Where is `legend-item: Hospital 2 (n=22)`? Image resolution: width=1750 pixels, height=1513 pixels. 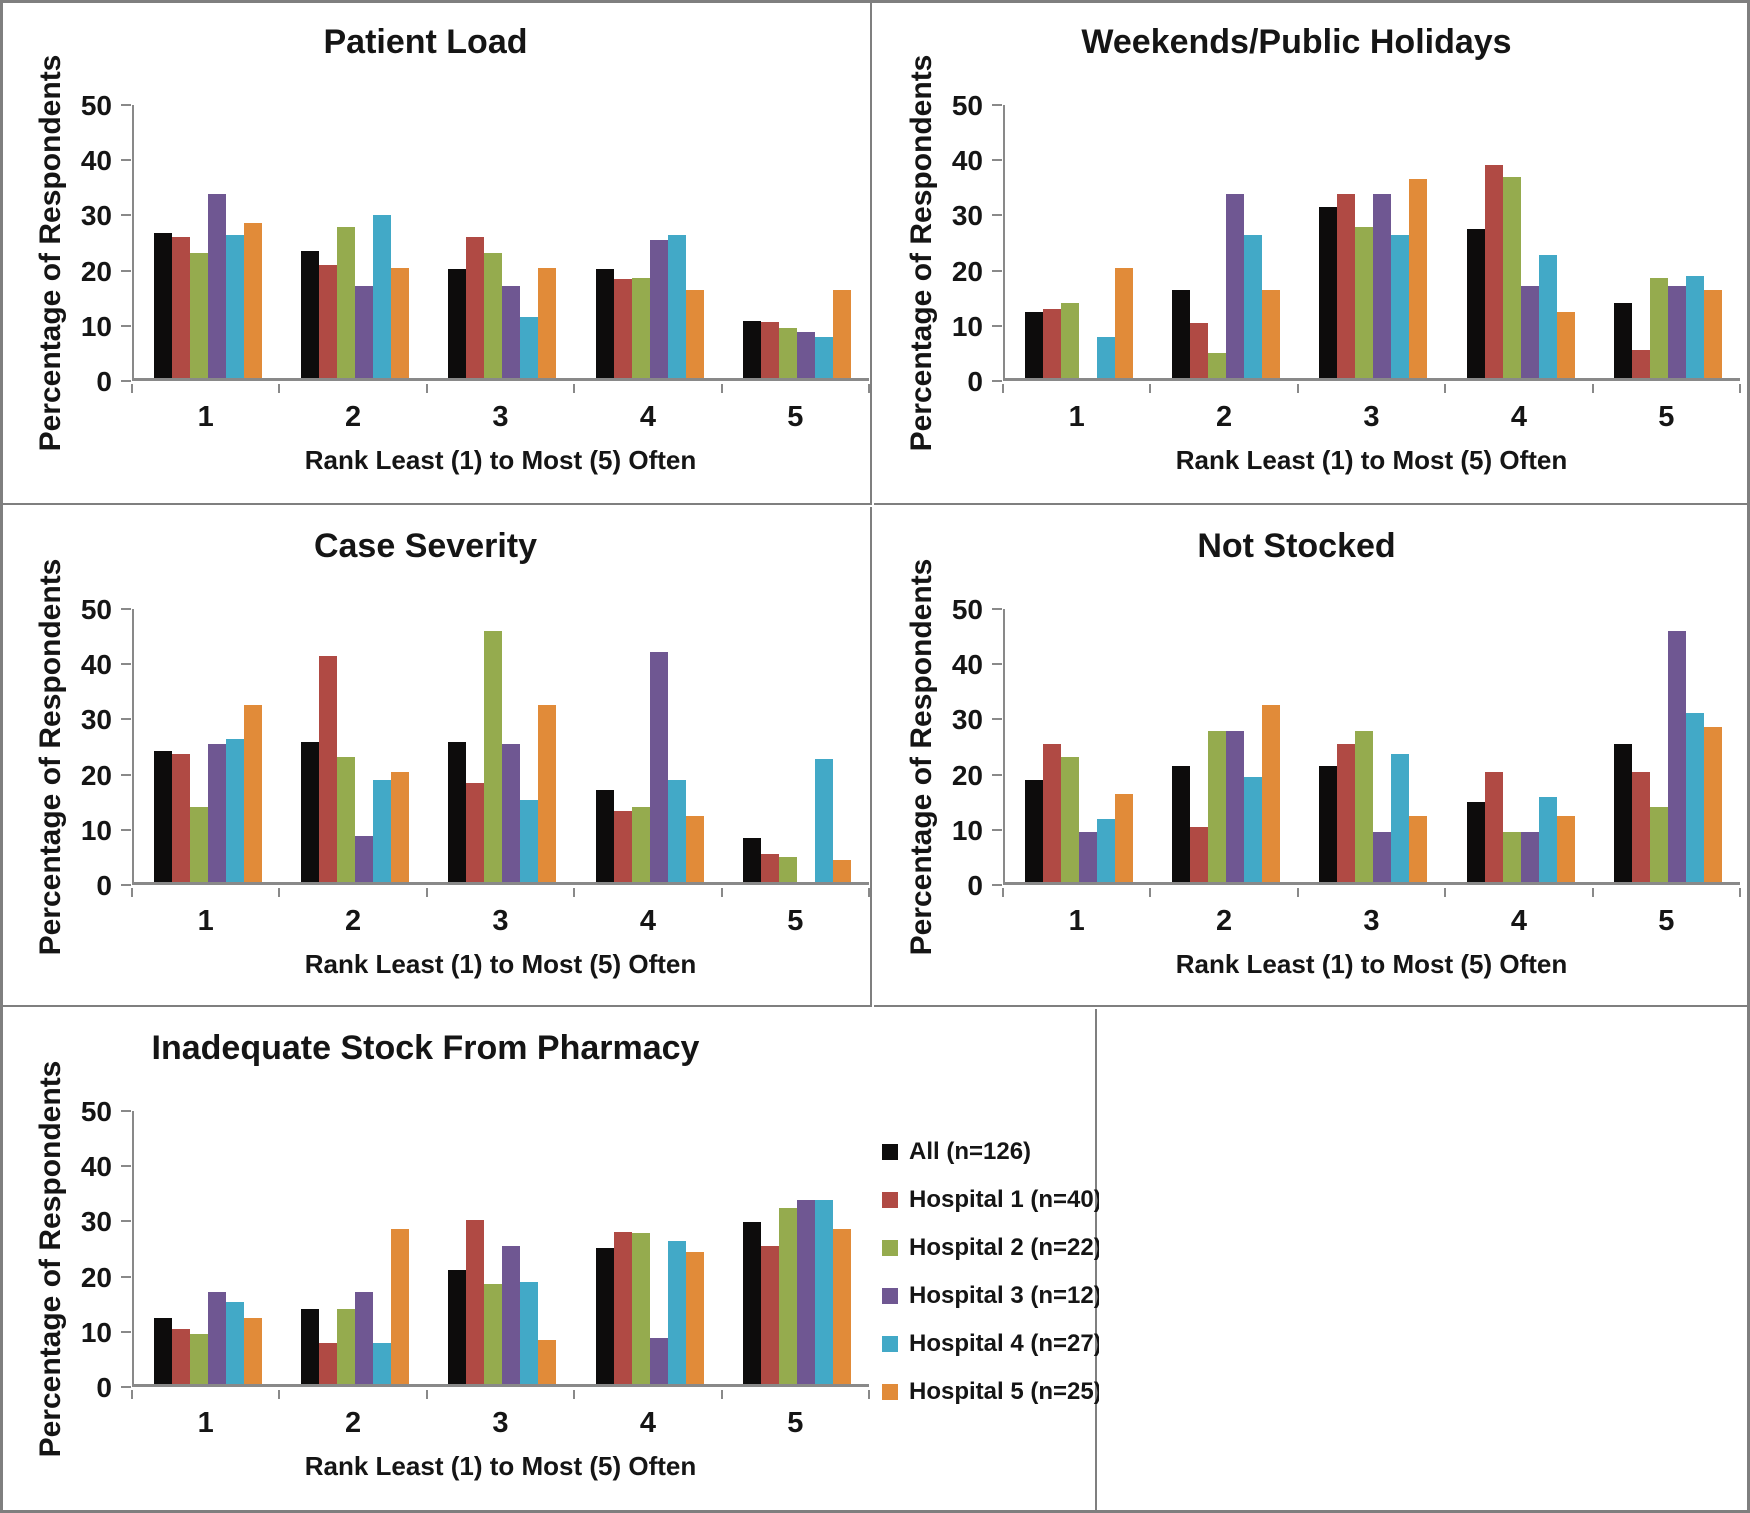 legend-item: Hospital 2 (n=22) is located at coordinates (992, 1248).